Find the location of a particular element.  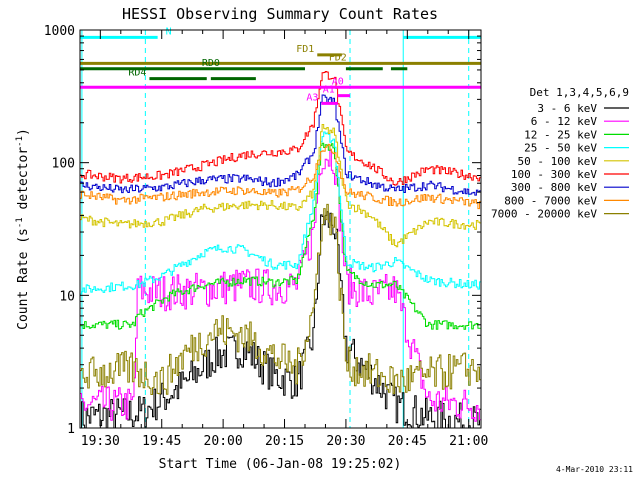

legend-title: Det 1,3,4,5,6,9 is located at coordinates (579, 92).